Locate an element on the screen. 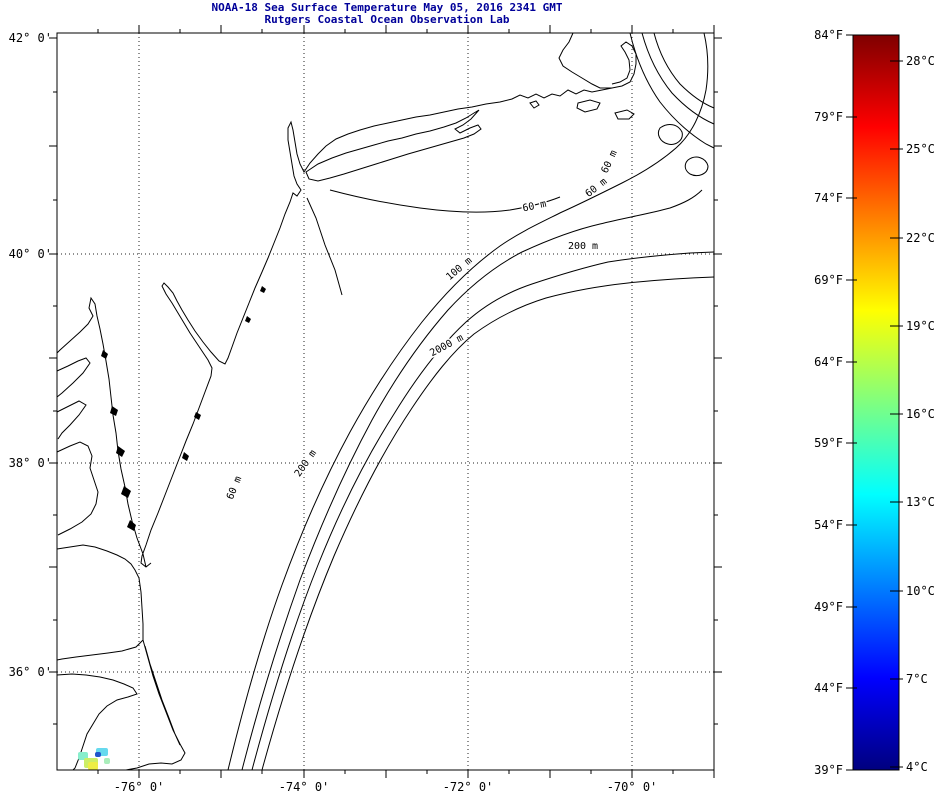 The width and height of the screenshot is (936, 800). outer-banks-path is located at coordinates (155, 705).